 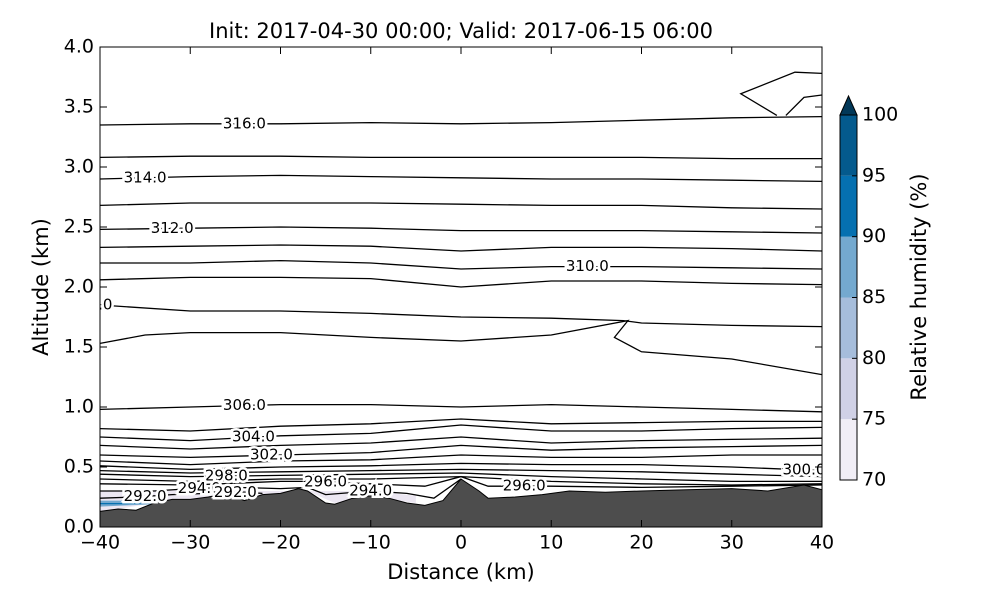 What do you see at coordinates (461, 543) in the screenshot?
I see `x-tick-label: 0` at bounding box center [461, 543].